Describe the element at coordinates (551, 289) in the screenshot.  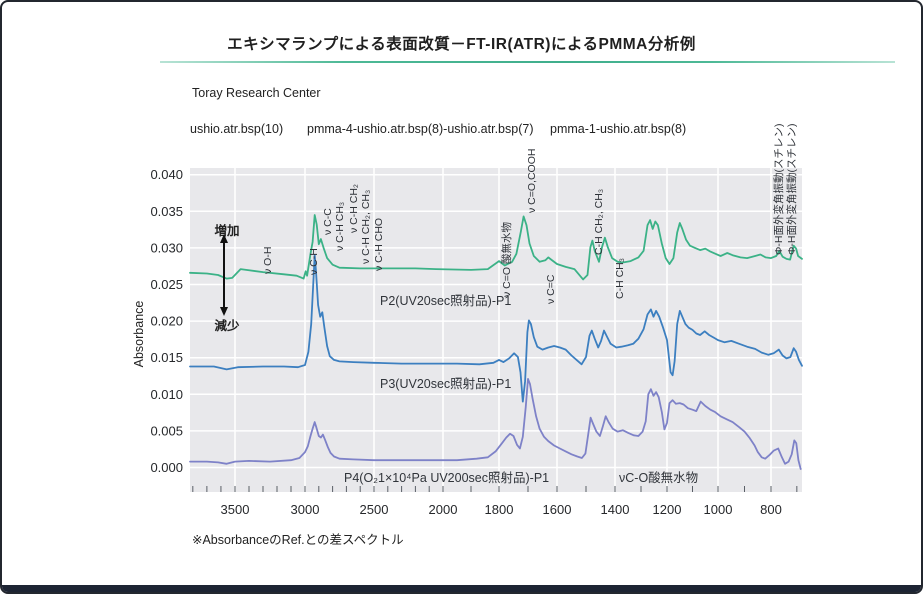
I see `peak-annotation: ν C=C` at that location.